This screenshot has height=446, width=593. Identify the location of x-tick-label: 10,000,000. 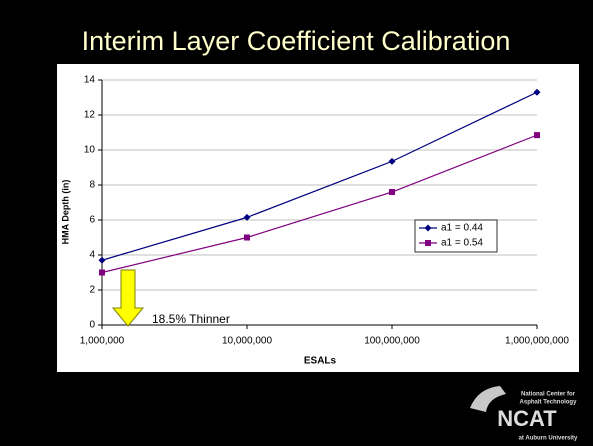
(247, 341).